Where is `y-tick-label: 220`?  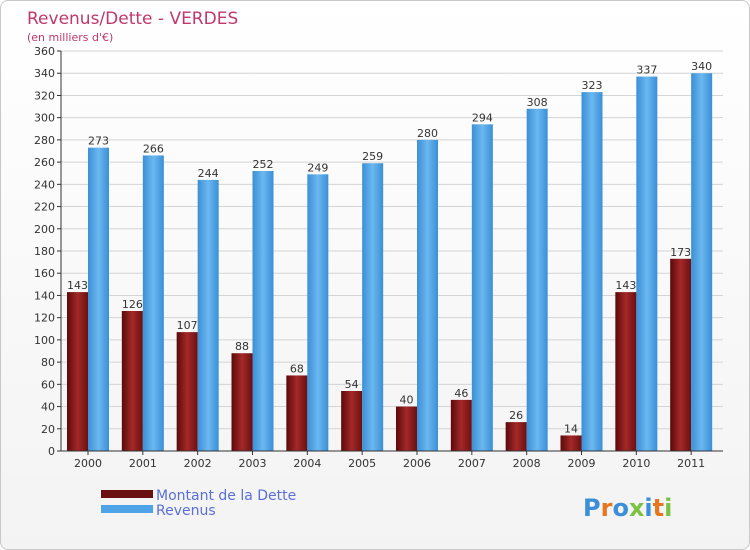
y-tick-label: 220 is located at coordinates (44, 207).